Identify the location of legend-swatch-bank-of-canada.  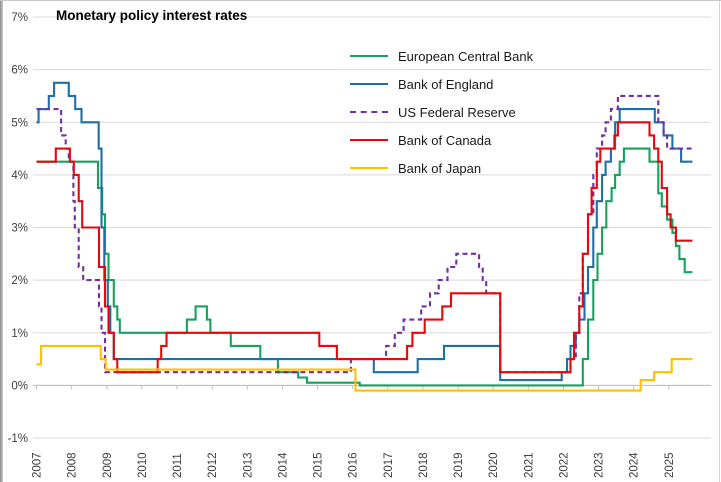
(369, 140).